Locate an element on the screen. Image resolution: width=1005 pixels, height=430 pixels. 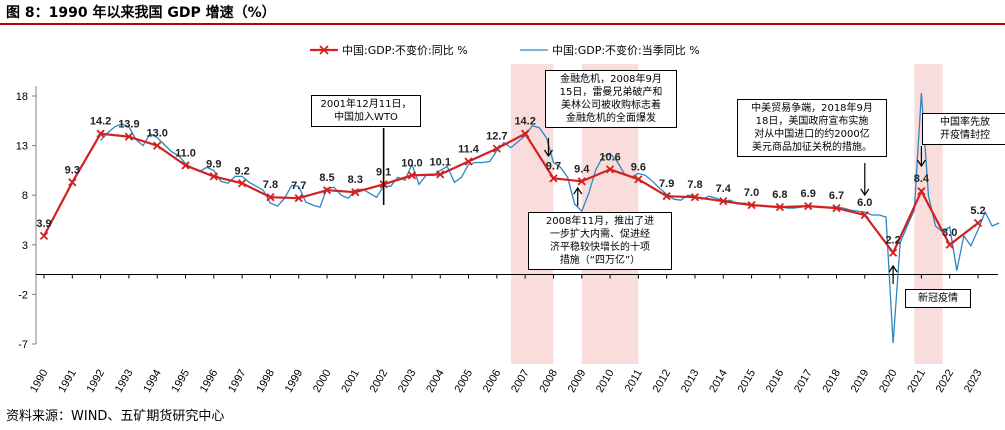
x-tick-label: 2010 is located at coordinates (605, 381).